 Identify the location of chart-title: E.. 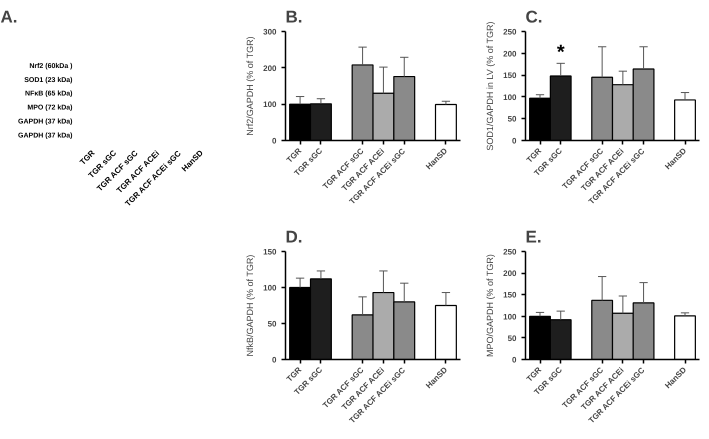
(534, 237).